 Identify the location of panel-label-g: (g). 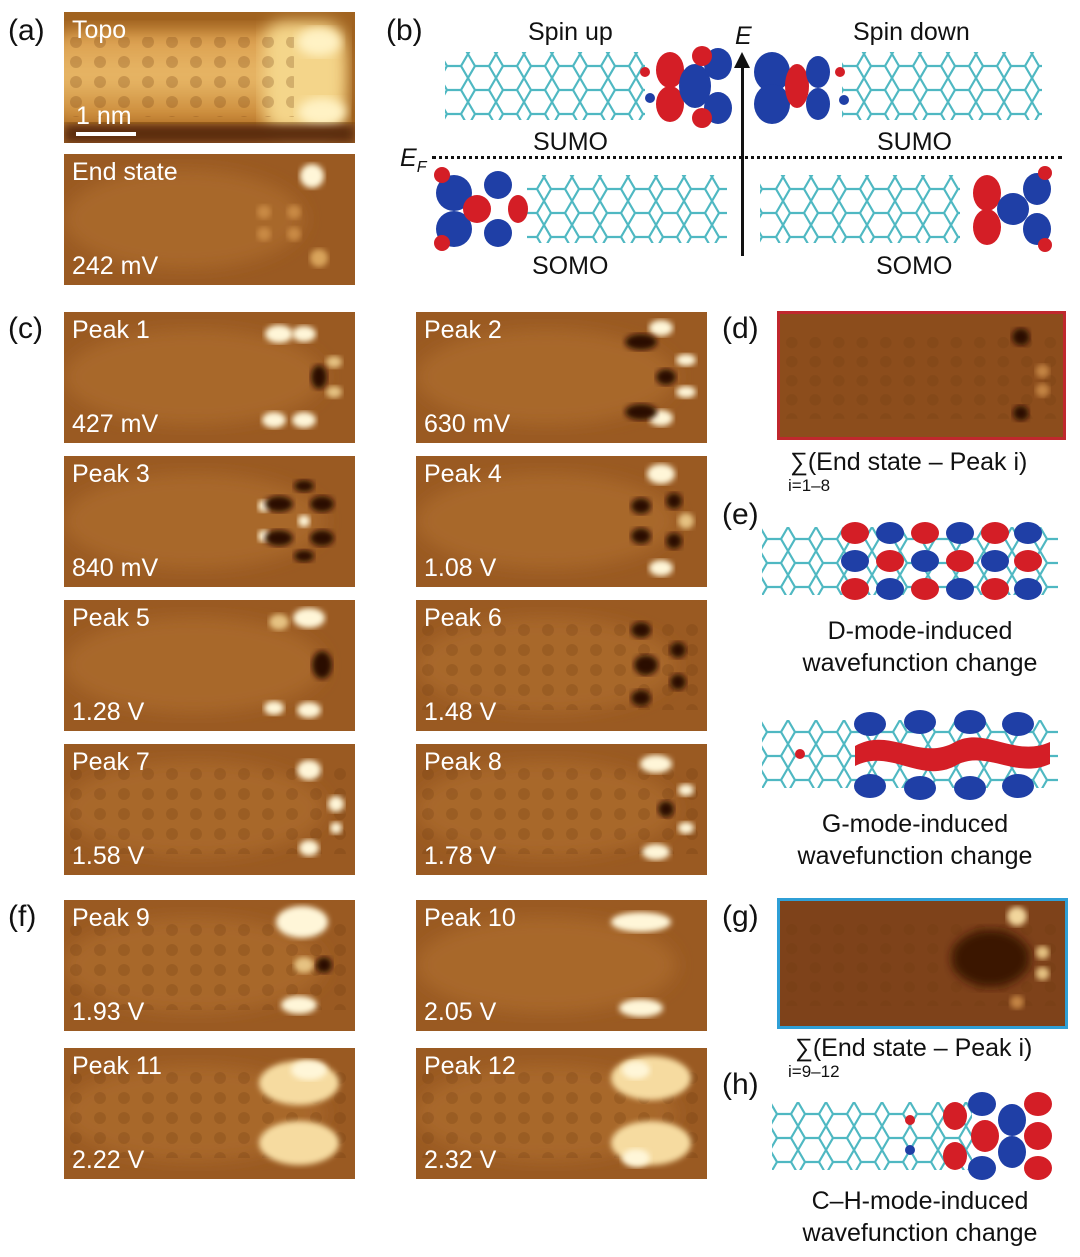
(740, 916).